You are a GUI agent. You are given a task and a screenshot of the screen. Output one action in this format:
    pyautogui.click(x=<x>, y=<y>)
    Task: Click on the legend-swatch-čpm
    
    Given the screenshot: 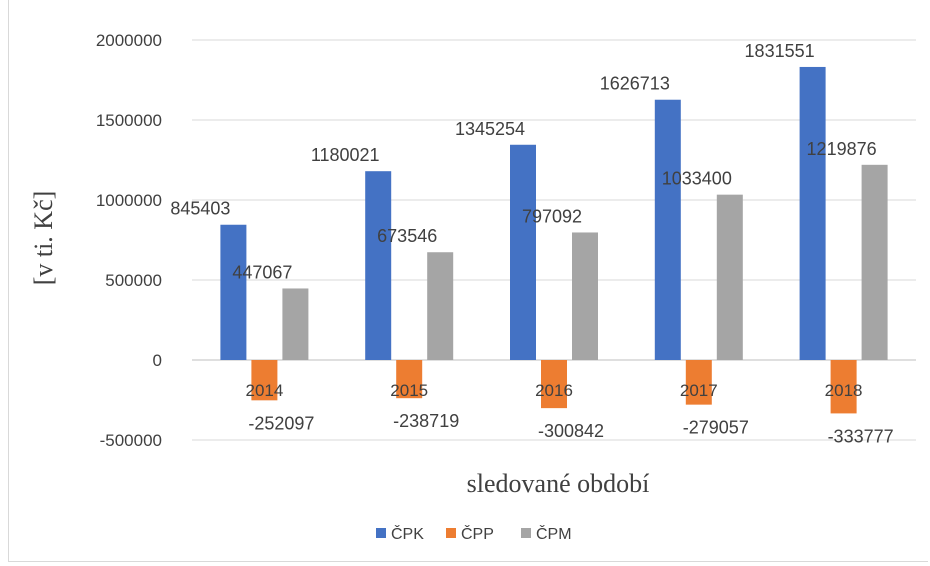 What is the action you would take?
    pyautogui.click(x=526, y=533)
    